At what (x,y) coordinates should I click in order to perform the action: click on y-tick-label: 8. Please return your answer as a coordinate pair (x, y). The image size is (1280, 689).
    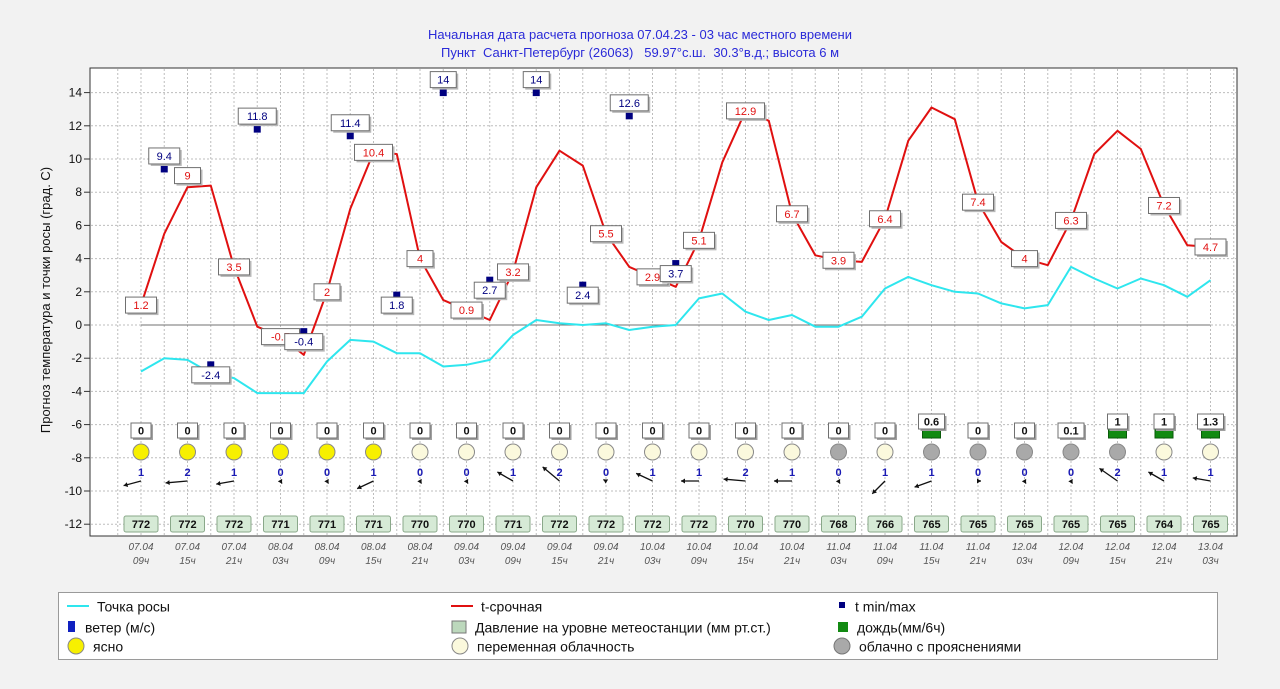
    Looking at the image, I should click on (78, 192).